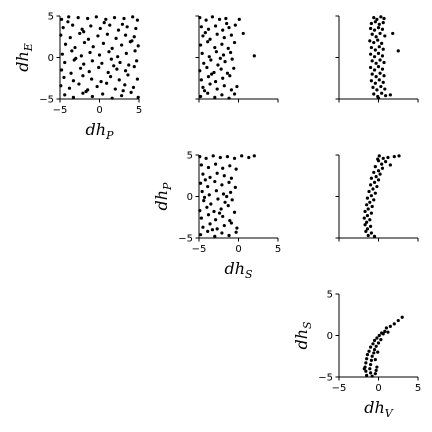 This screenshot has height=432, width=432. What do you see at coordinates (377, 198) in the screenshot?
I see `scatter-panel-r1-c2` at bounding box center [377, 198].